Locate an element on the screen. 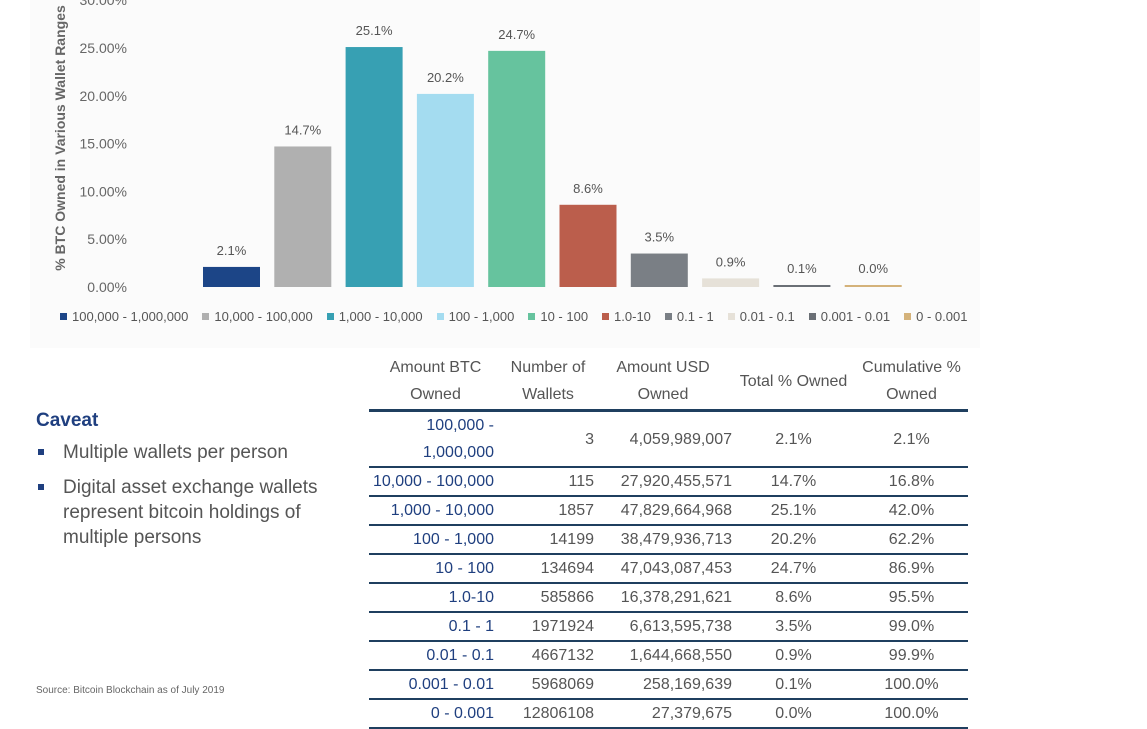  y-tick-label: 20.00% is located at coordinates (103, 96).